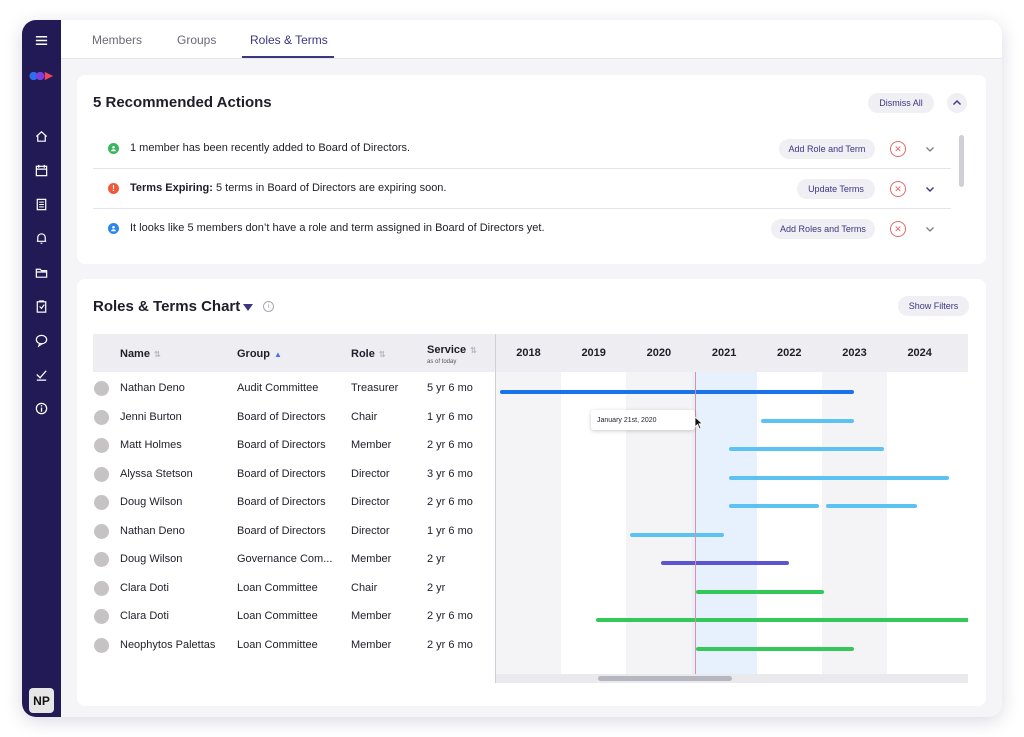 The image size is (1024, 737). What do you see at coordinates (375, 388) in the screenshot?
I see `cell-role: Treasurer` at bounding box center [375, 388].